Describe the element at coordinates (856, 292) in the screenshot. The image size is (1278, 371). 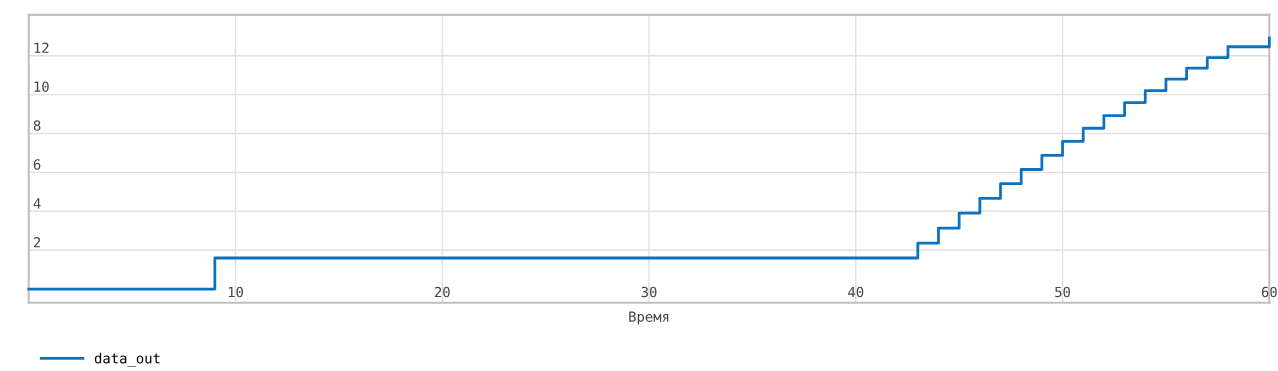
I see `x-tick-label: 40` at that location.